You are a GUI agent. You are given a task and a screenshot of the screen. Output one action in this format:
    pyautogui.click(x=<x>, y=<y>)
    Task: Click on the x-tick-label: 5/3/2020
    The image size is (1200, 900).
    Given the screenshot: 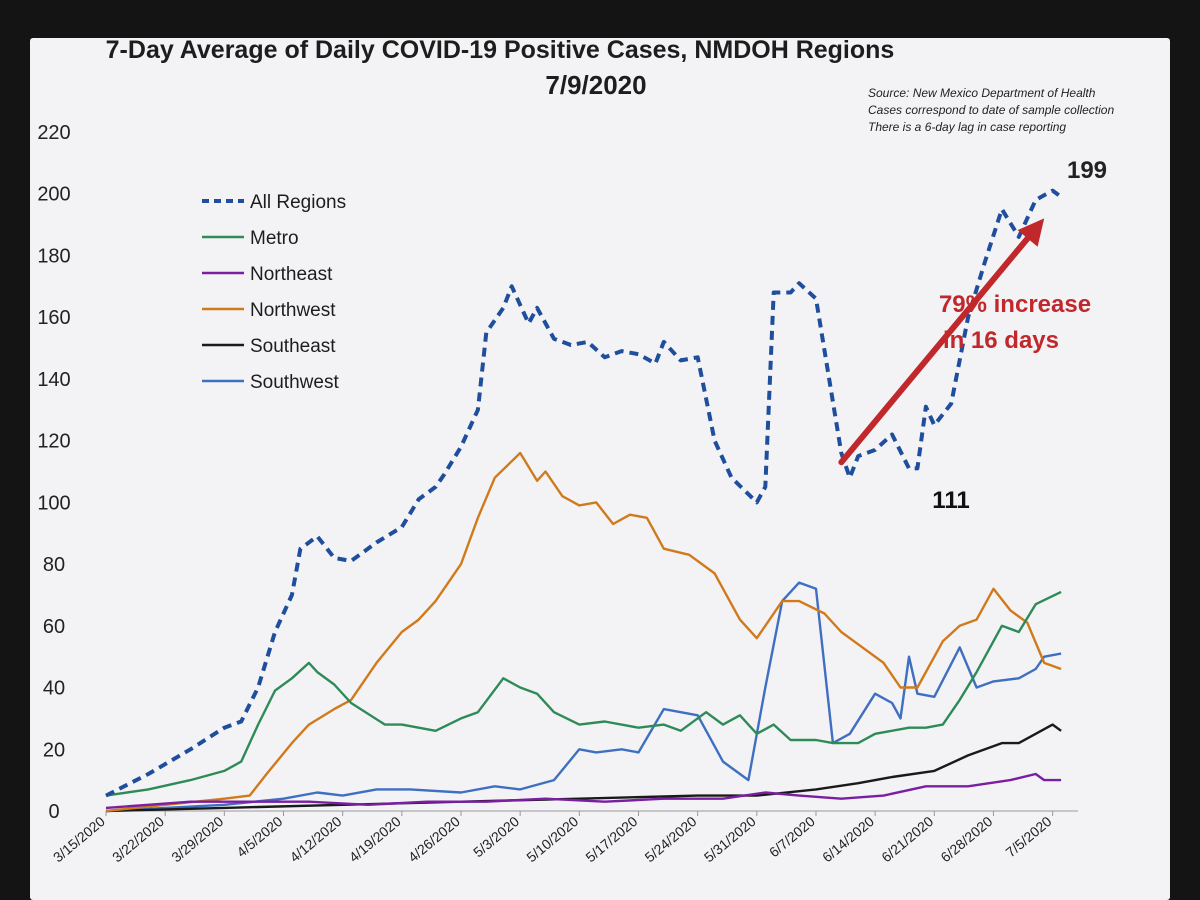 What is the action you would take?
    pyautogui.click(x=496, y=836)
    